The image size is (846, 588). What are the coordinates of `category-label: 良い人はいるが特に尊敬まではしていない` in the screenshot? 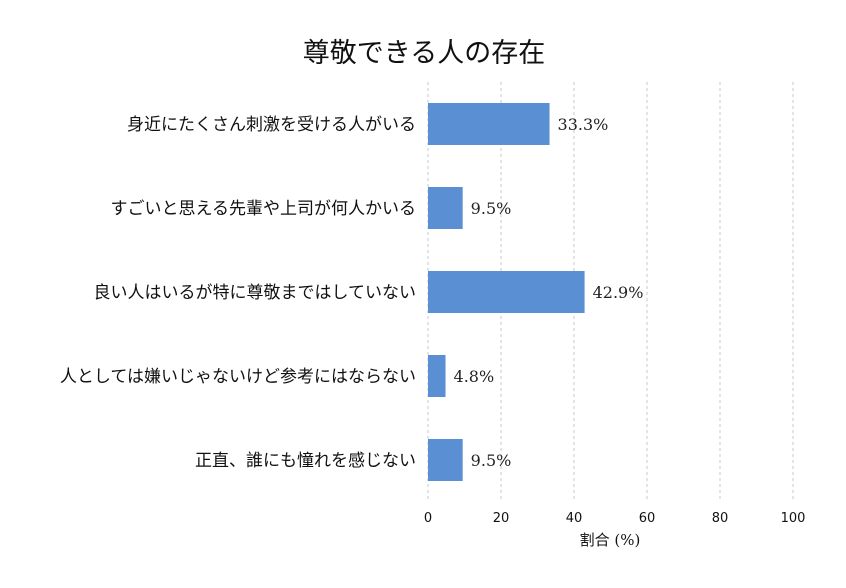 It's located at (255, 293).